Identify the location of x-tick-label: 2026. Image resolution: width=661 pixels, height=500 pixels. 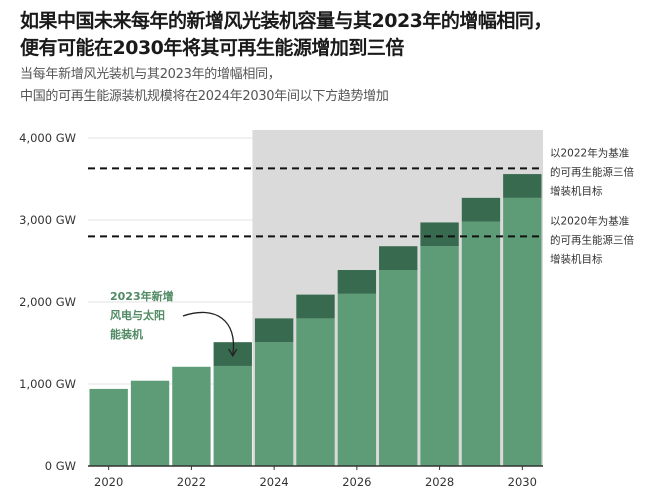
(356, 482).